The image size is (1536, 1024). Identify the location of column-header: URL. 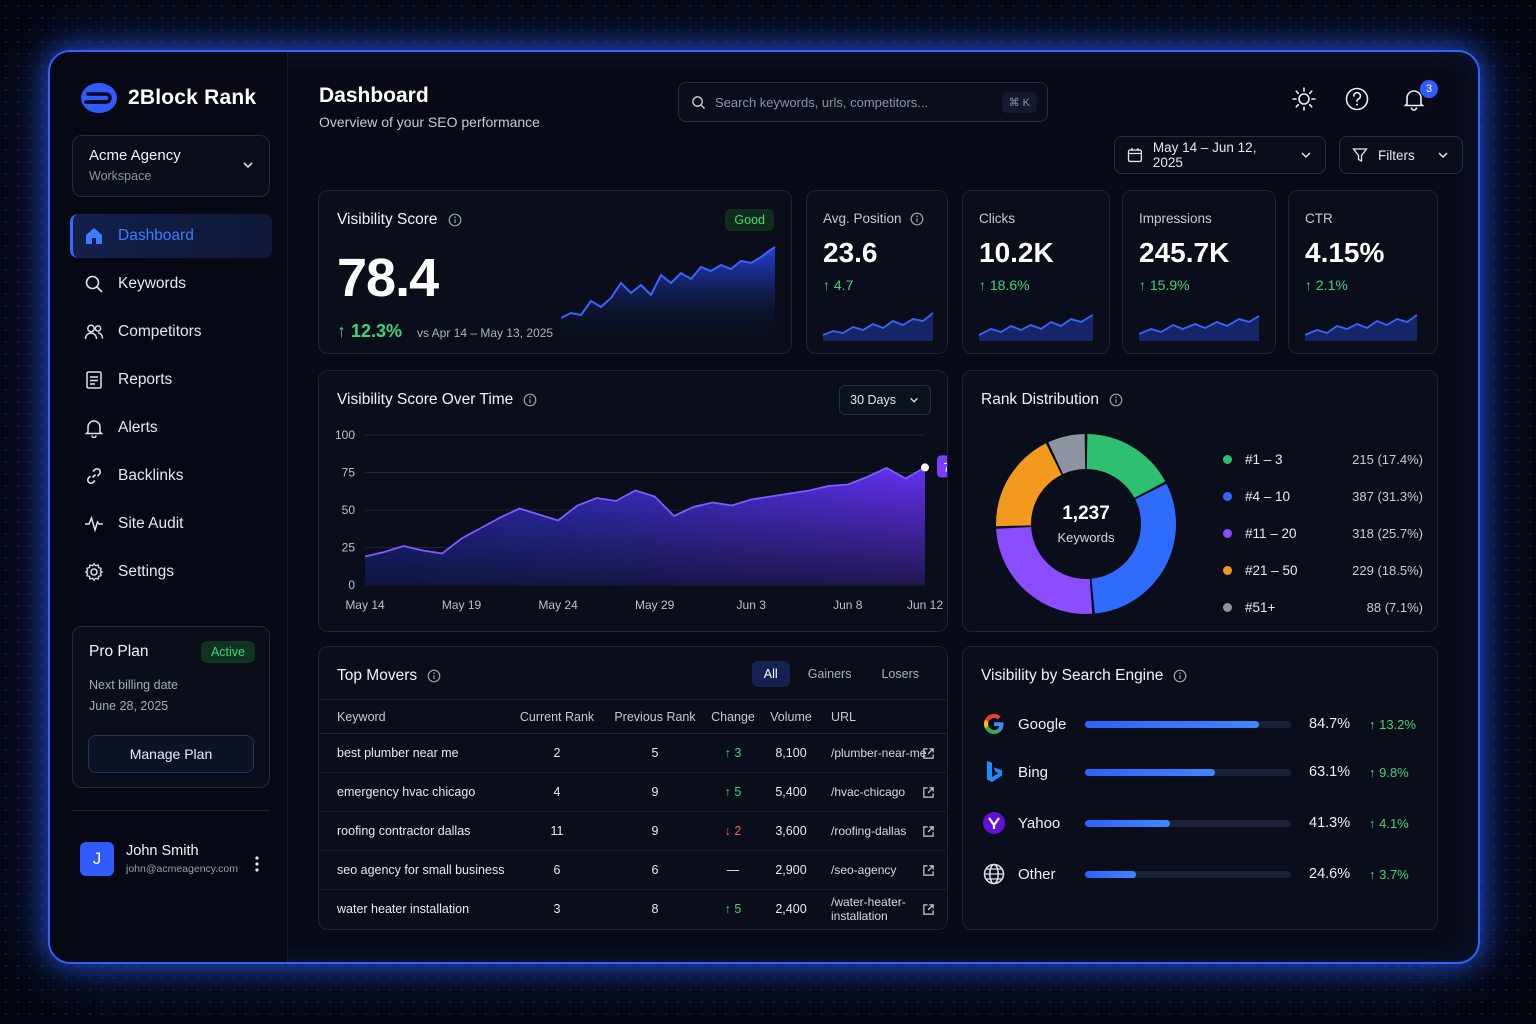
(884, 716).